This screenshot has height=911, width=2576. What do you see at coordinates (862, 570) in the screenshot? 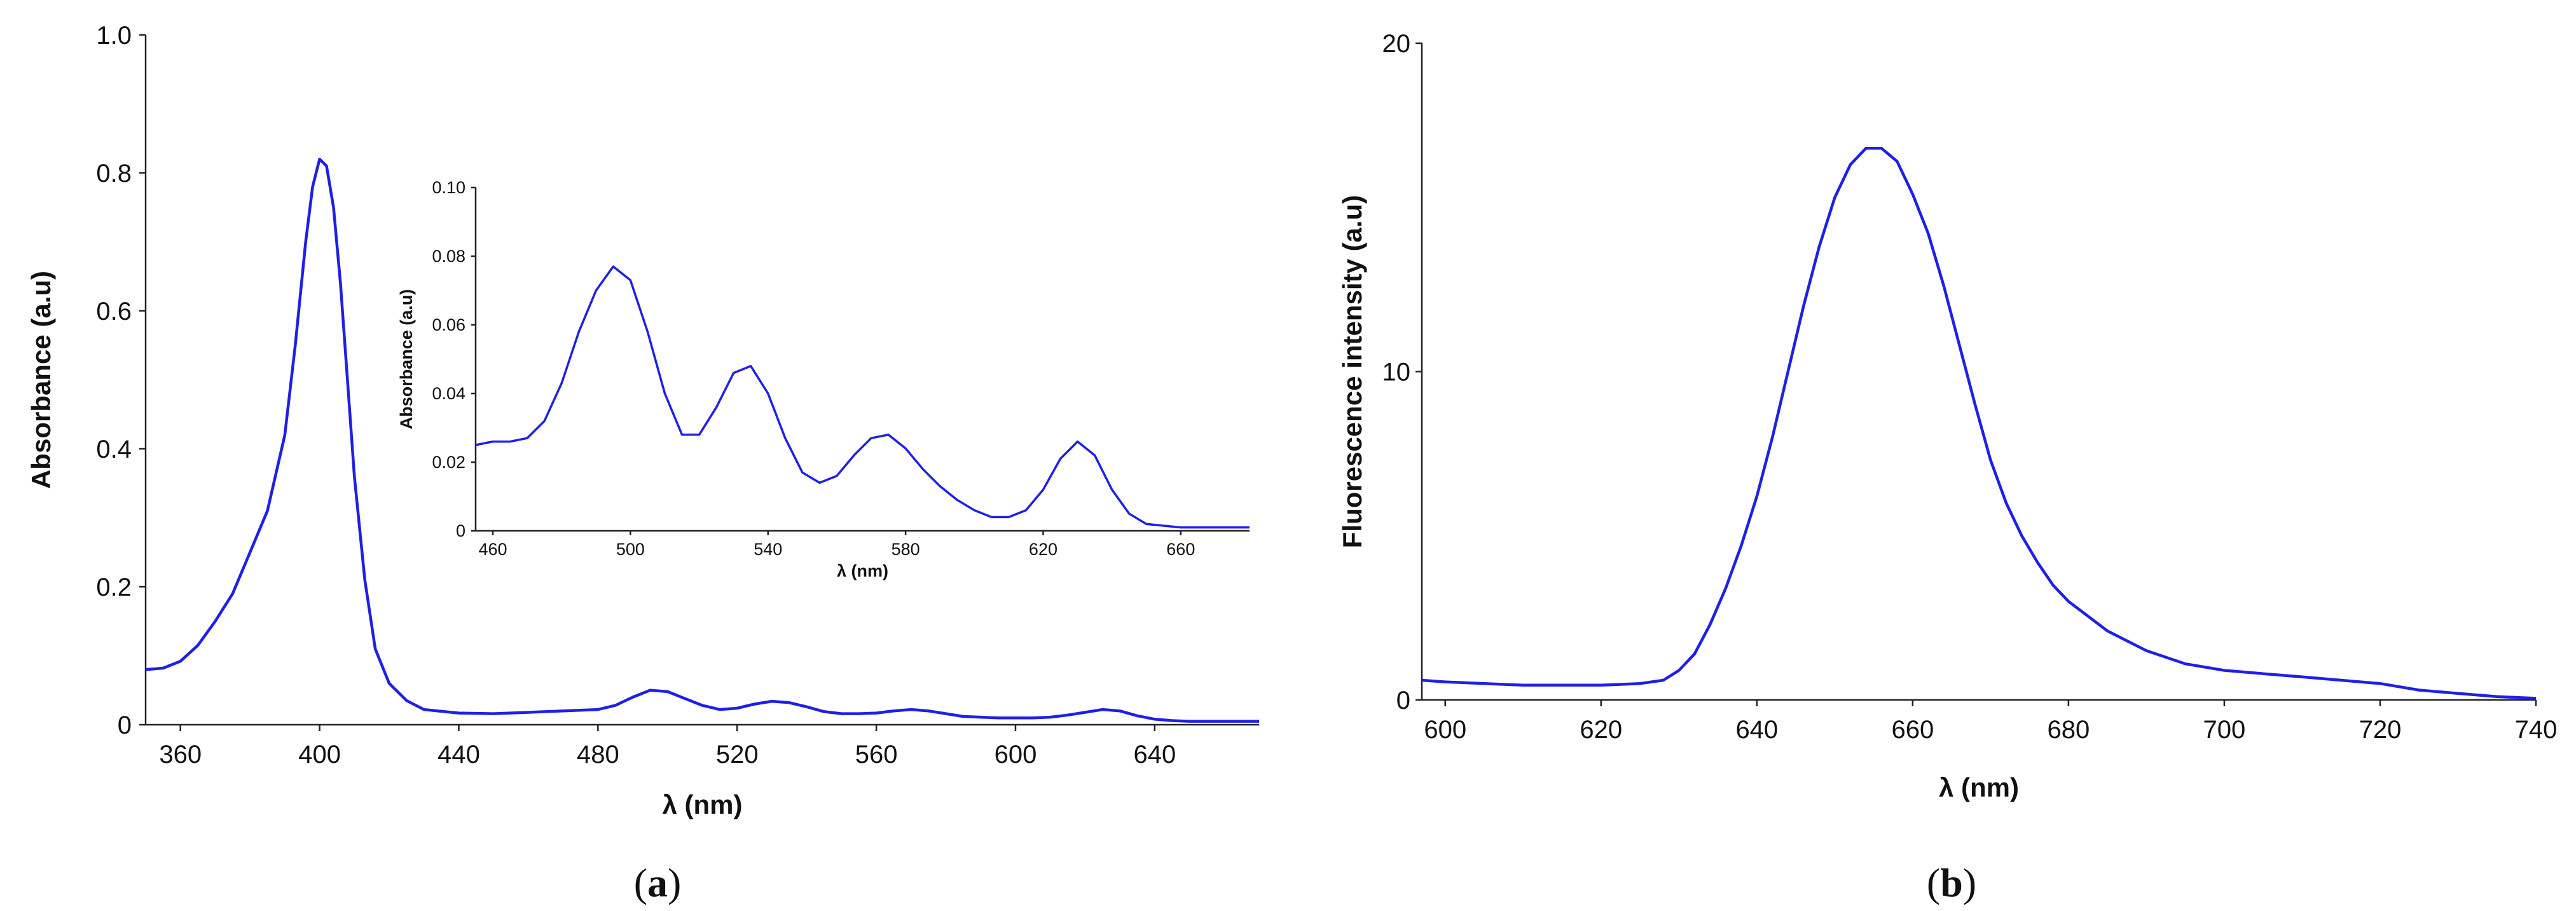
I see `panel-a-inset-x-axis-label: λ (nm)` at bounding box center [862, 570].